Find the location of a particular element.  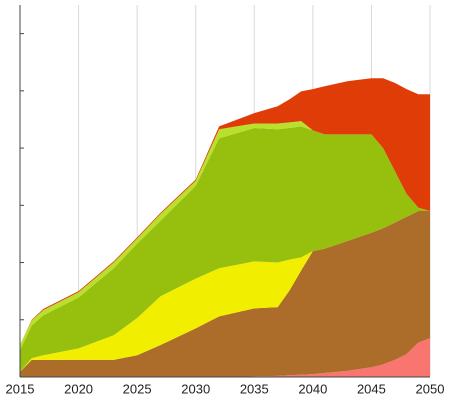

x-tick-label: 2015 is located at coordinates (20, 388).